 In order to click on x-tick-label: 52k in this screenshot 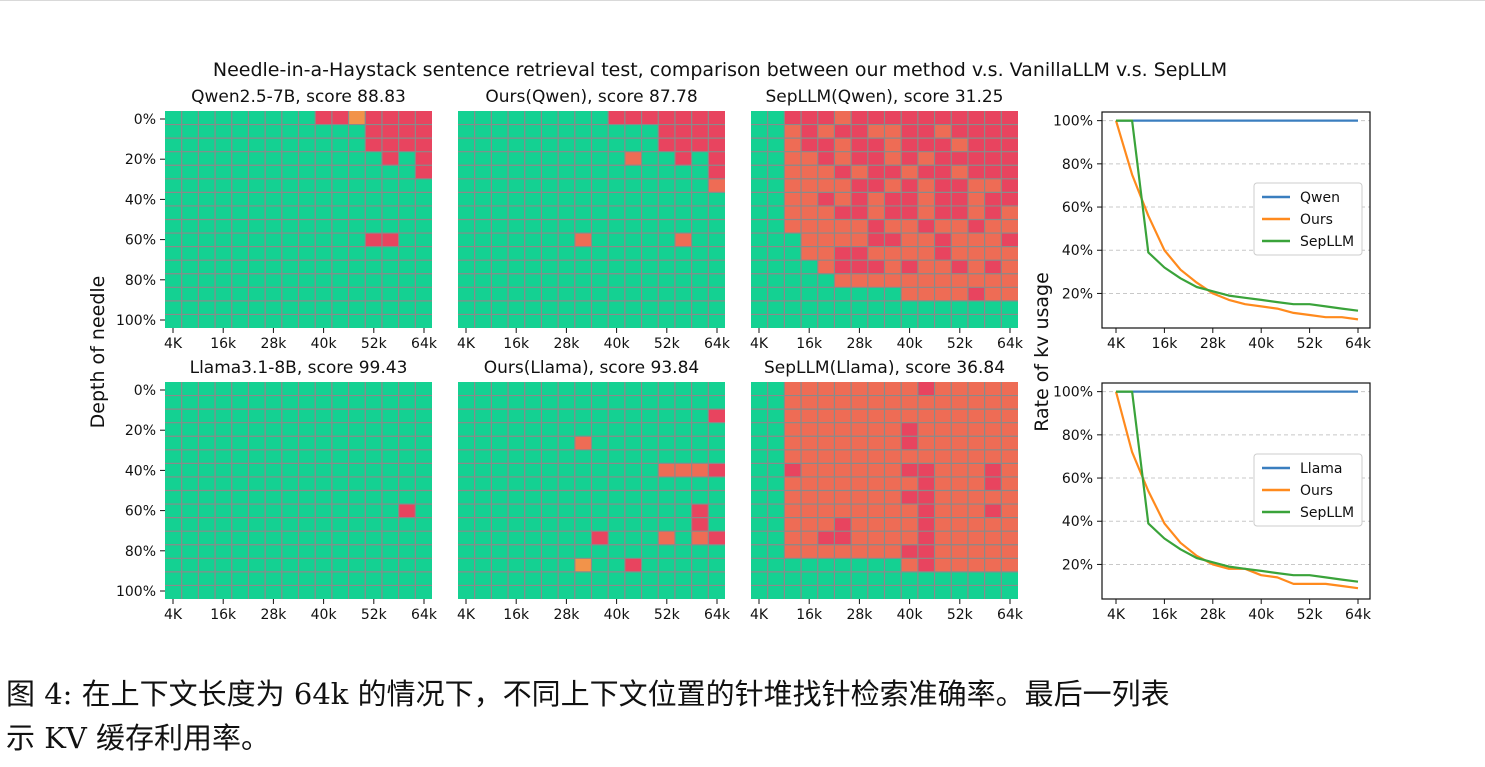, I will do `click(667, 344)`.